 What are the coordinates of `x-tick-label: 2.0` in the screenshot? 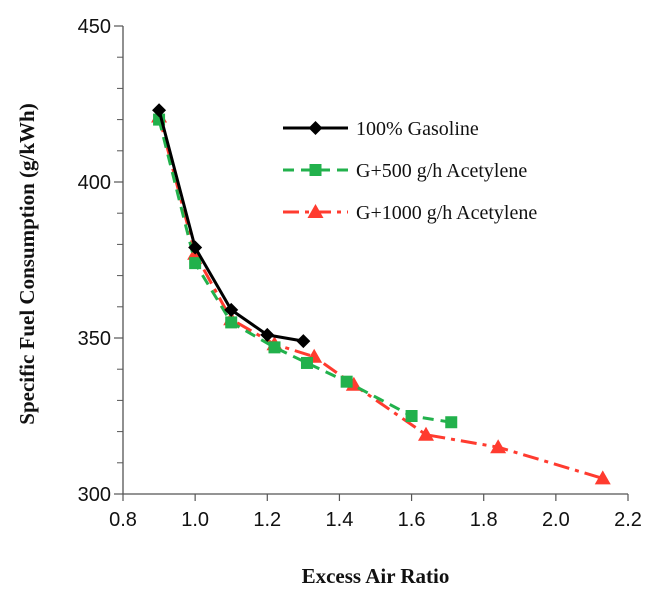 It's located at (556, 520).